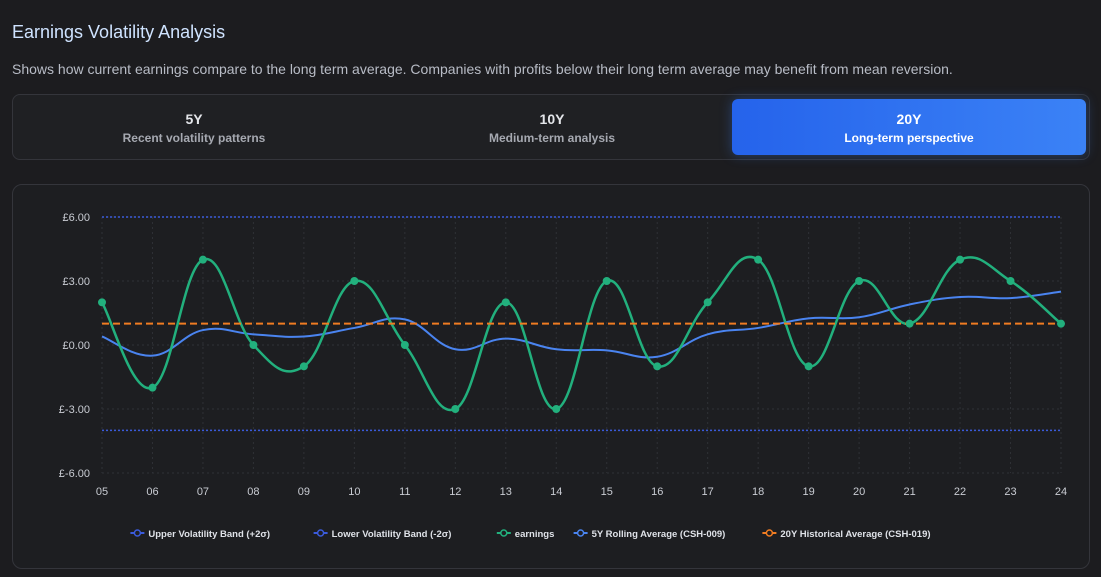 The image size is (1101, 577). What do you see at coordinates (152, 492) in the screenshot?
I see `x-tick-label: 06` at bounding box center [152, 492].